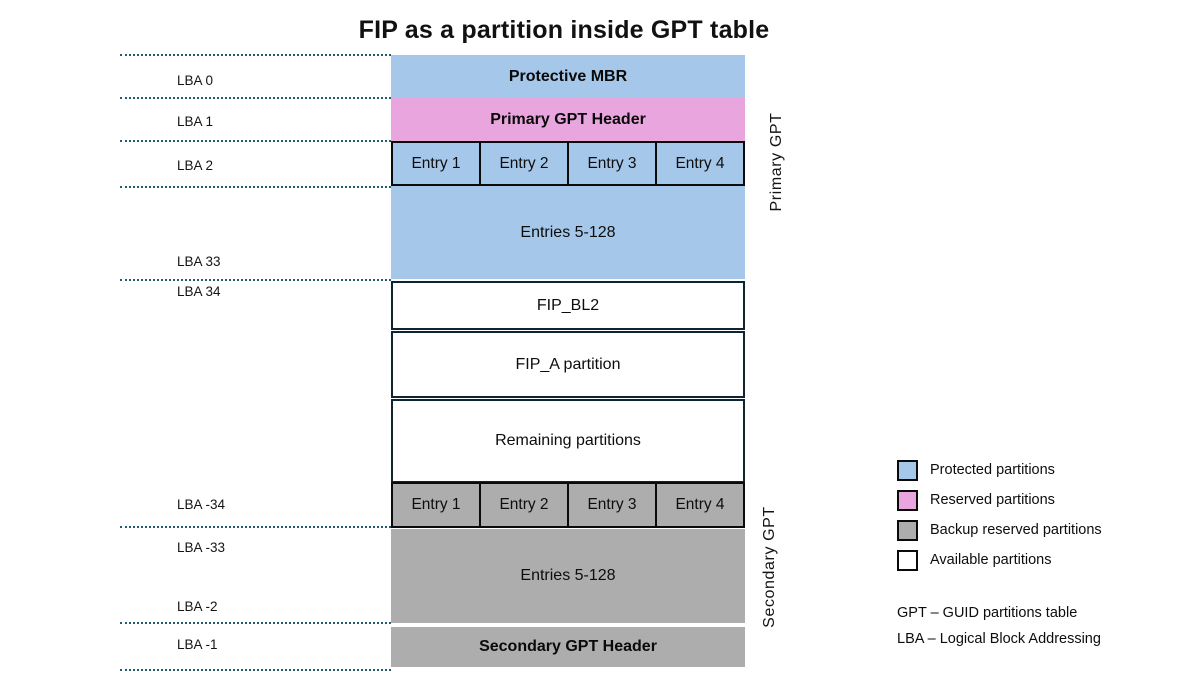 This screenshot has height=674, width=1182. Describe the element at coordinates (992, 470) in the screenshot. I see `legend-label: Protected partitions` at that location.